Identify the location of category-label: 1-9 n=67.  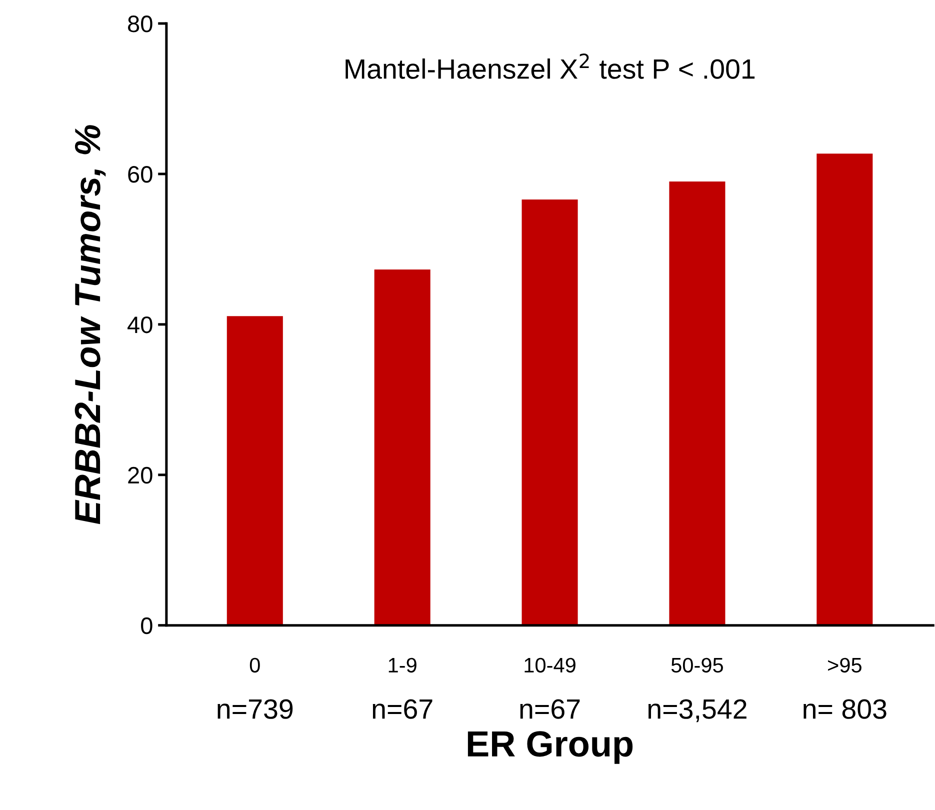
(402, 688).